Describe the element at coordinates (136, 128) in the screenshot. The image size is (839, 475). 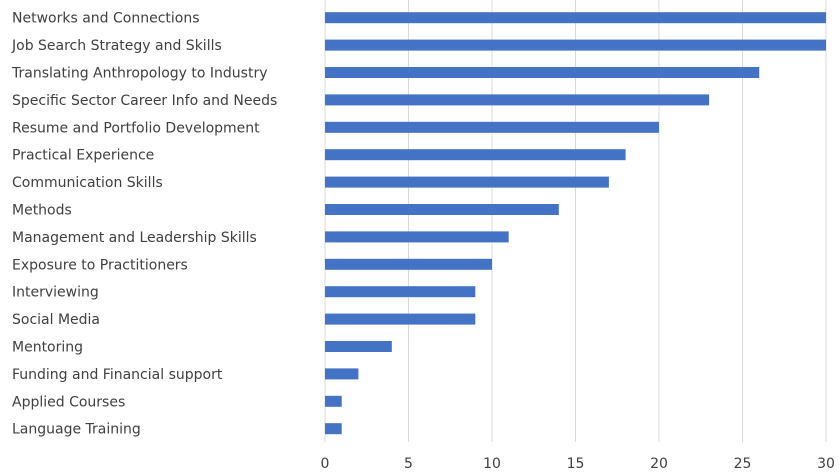
I see `category-label: Resume and Portfolio Development` at that location.